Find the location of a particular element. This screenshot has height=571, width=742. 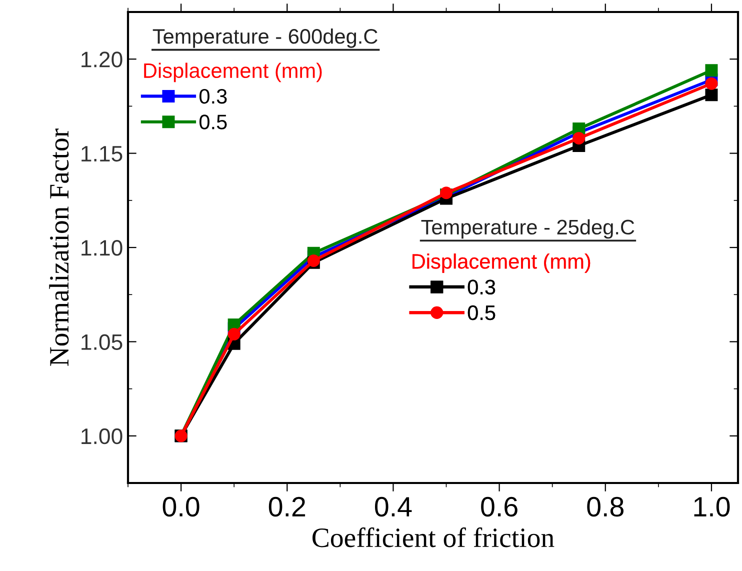

y-axis-title: Normalization Factor is located at coordinates (59, 247).